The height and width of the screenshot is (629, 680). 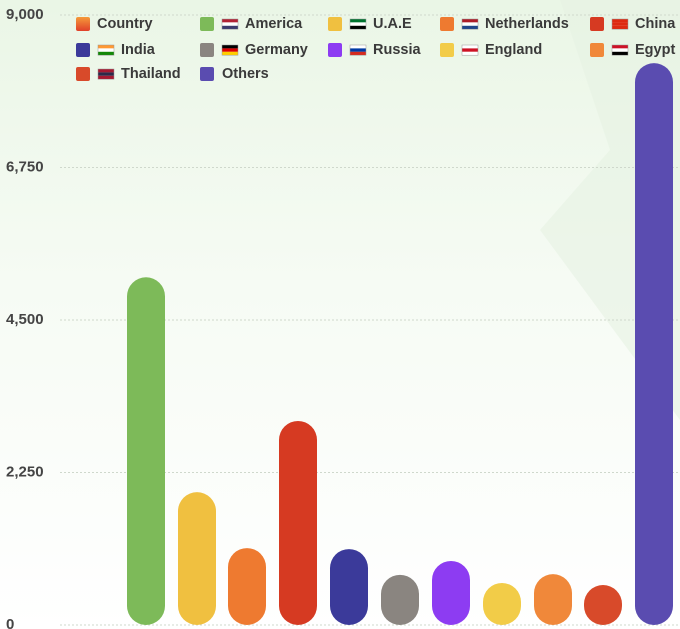 What do you see at coordinates (151, 74) in the screenshot?
I see `legend-label: Thailand` at bounding box center [151, 74].